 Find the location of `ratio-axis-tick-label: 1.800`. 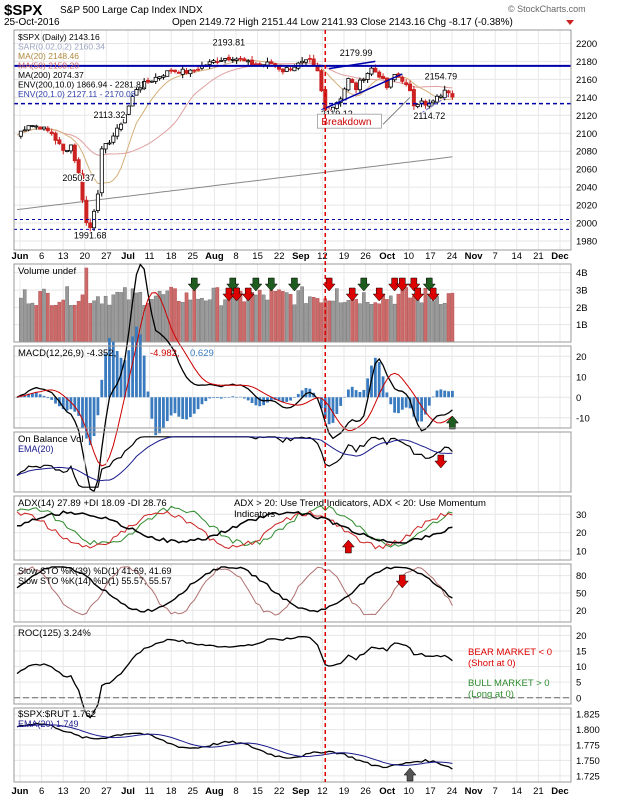

ratio-axis-tick-label: 1.800 is located at coordinates (588, 730).